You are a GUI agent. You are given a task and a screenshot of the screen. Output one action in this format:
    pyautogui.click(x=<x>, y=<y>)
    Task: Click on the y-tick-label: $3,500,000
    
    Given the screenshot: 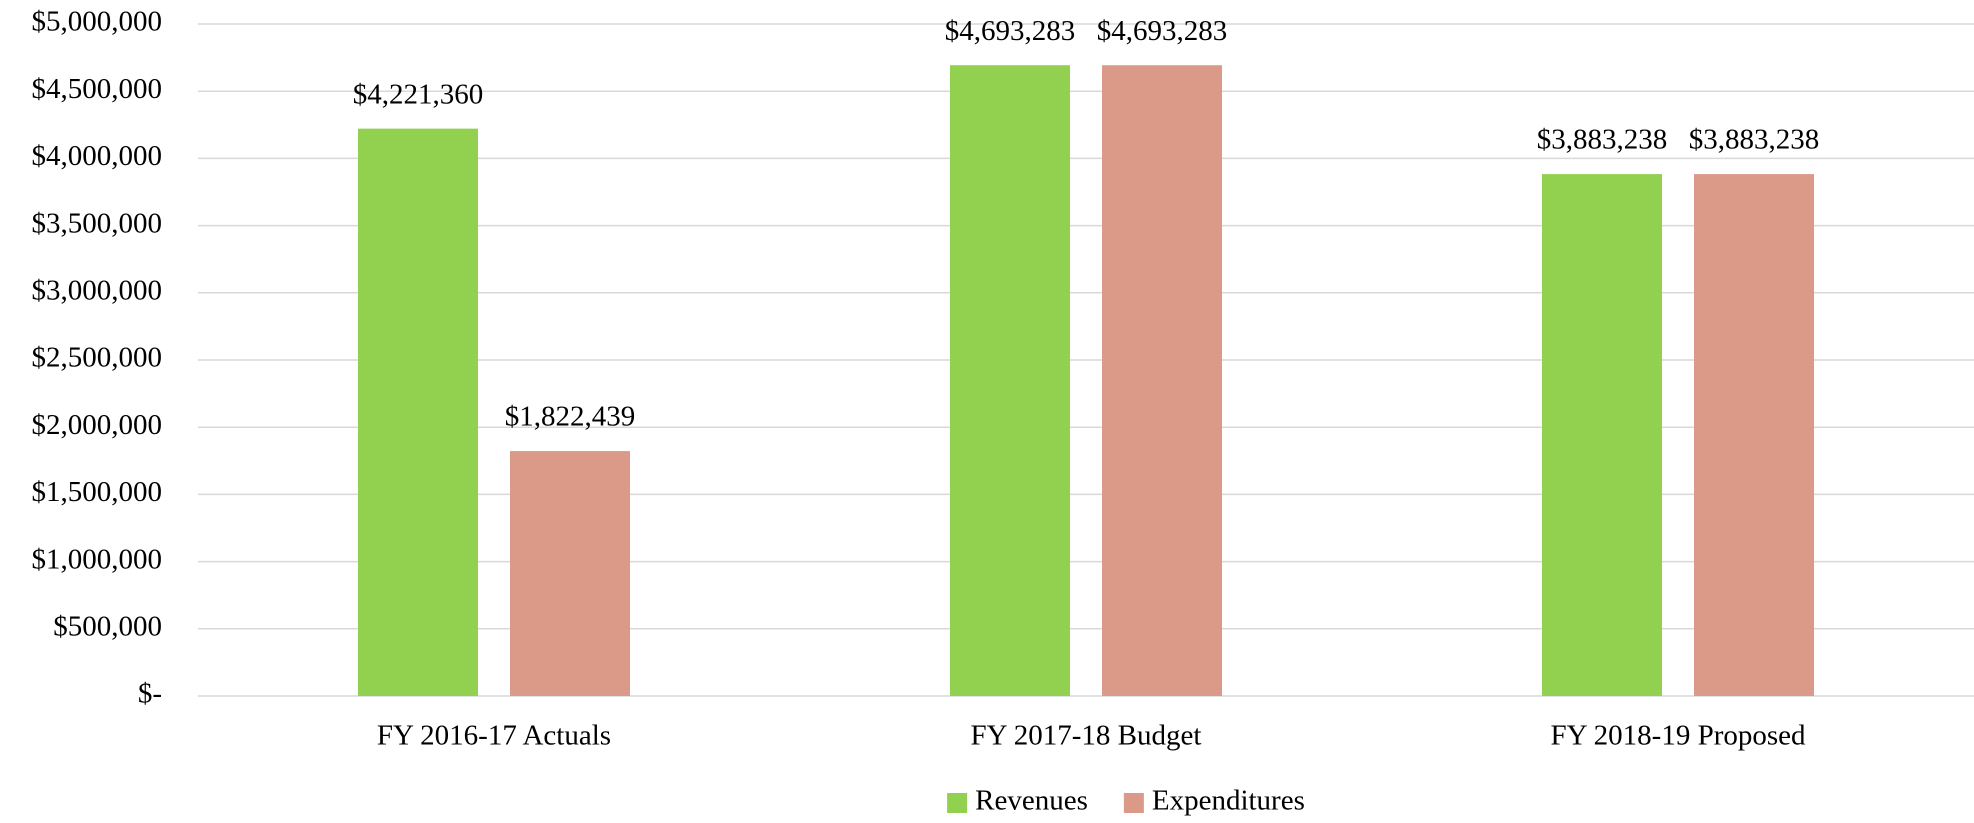 What is the action you would take?
    pyautogui.click(x=97, y=223)
    